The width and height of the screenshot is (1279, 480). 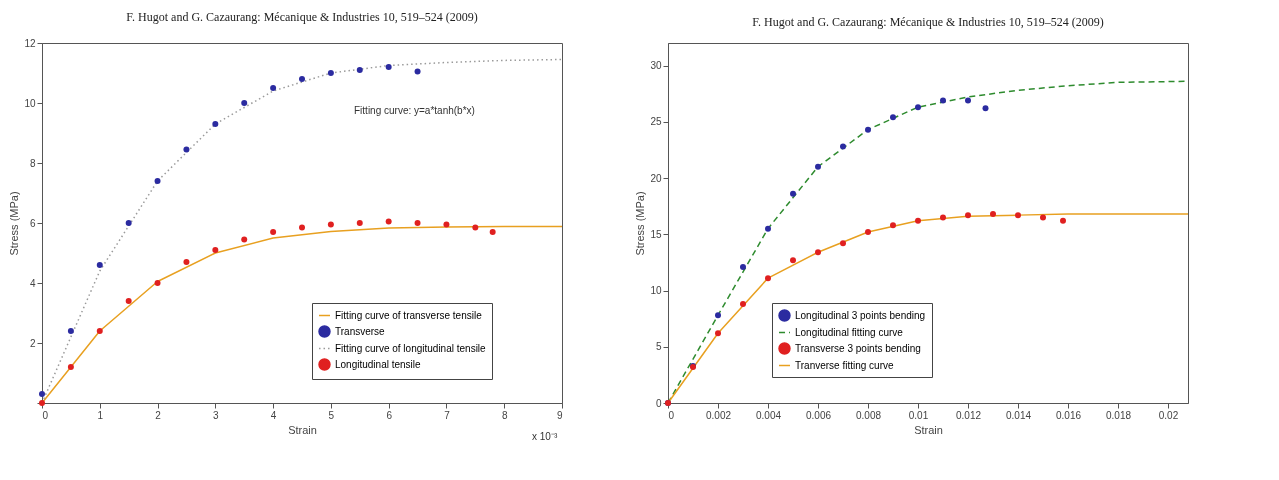 I want to click on x-tick-label: 7, so click(x=447, y=415).